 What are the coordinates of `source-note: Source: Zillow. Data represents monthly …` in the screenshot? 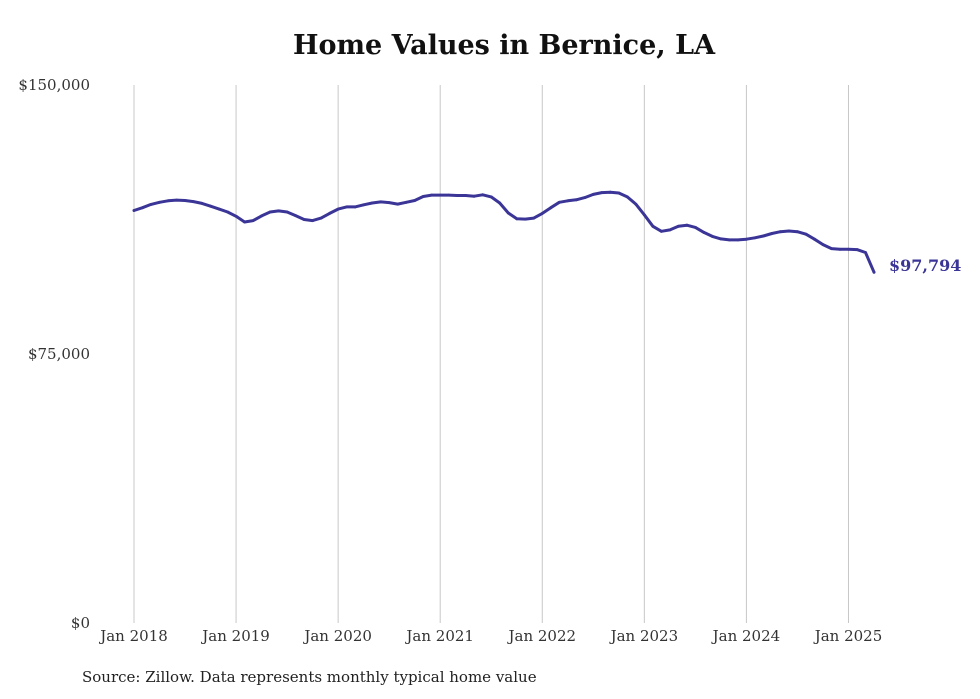 It's located at (309, 677).